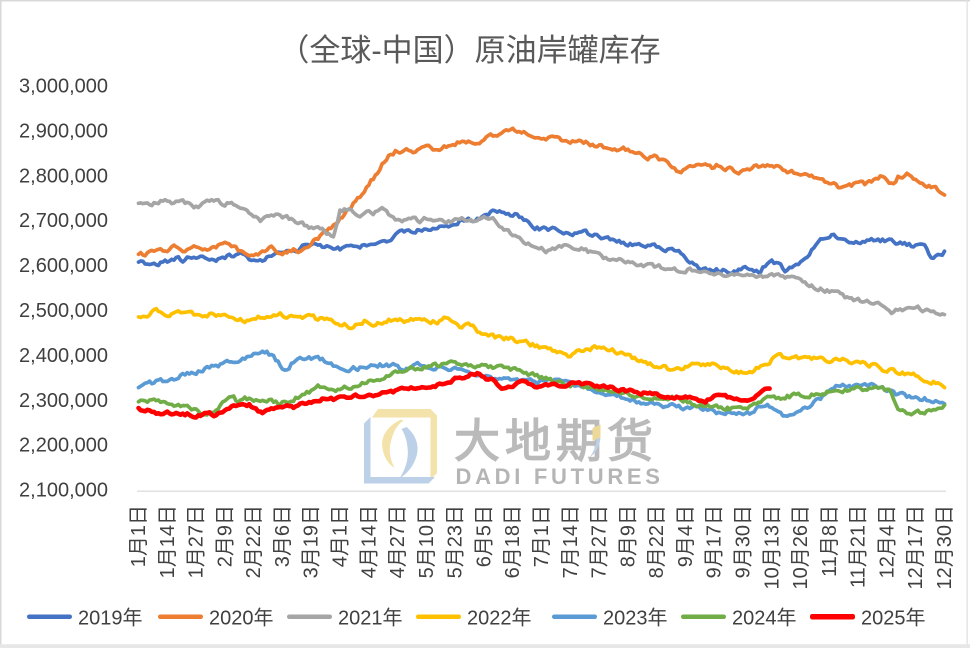  What do you see at coordinates (63, 401) in the screenshot?
I see `svg-text: 2,300,000` at bounding box center [63, 401].